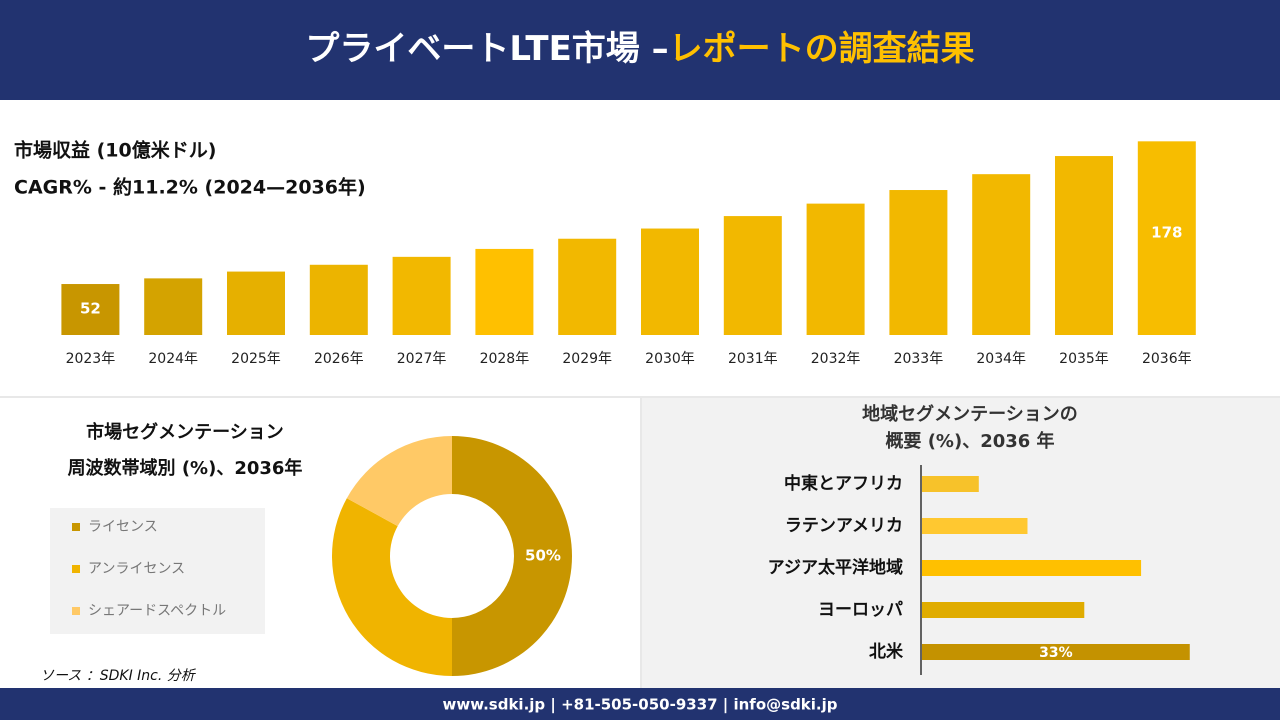 Image resolution: width=1280 pixels, height=724 pixels. Describe the element at coordinates (256, 359) in the screenshot. I see `x-tick-label: 2025年` at that location.